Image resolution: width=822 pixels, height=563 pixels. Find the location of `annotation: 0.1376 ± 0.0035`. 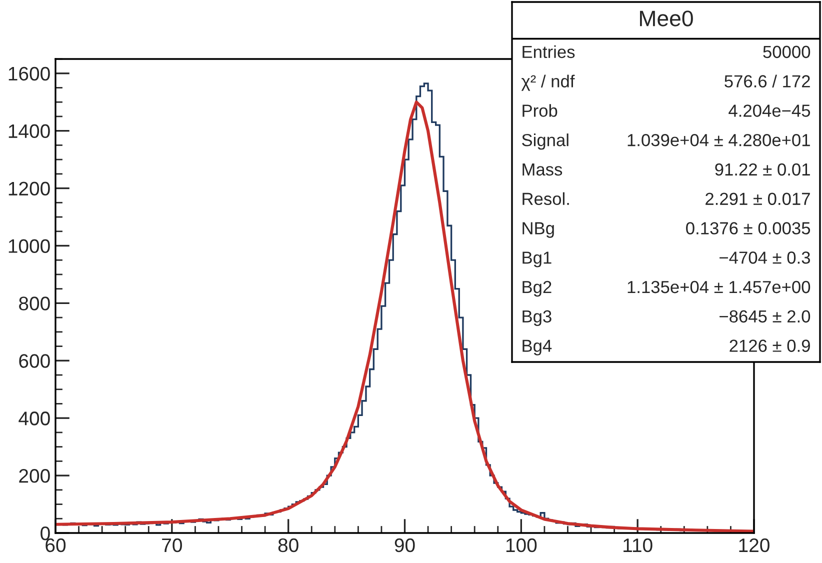

annotation: 0.1376 ± 0.0035 is located at coordinates (748, 228).